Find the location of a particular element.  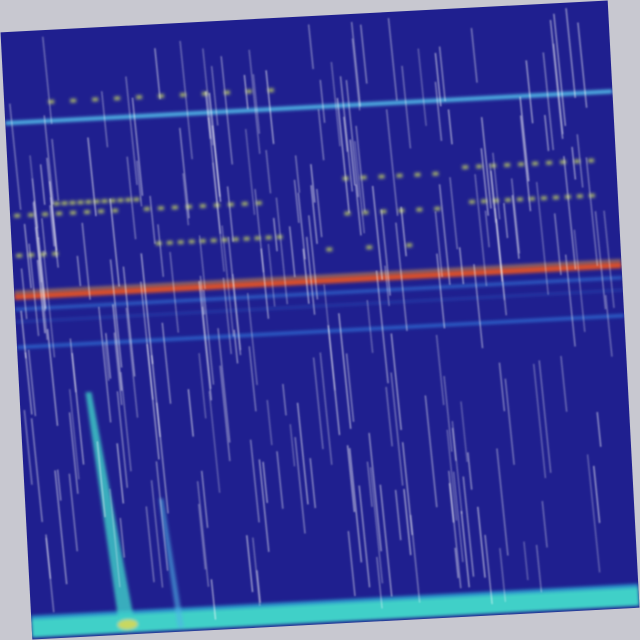

cyan-line is located at coordinates (309, 107).